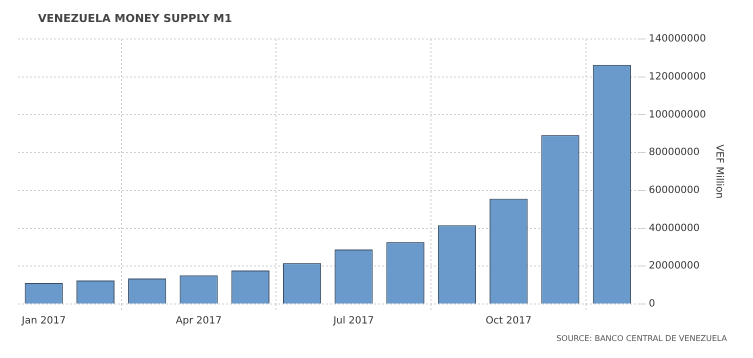  Describe the element at coordinates (135, 18) in the screenshot. I see `chart-title: VENEZUELA MONEY SUPPLY M1` at that location.